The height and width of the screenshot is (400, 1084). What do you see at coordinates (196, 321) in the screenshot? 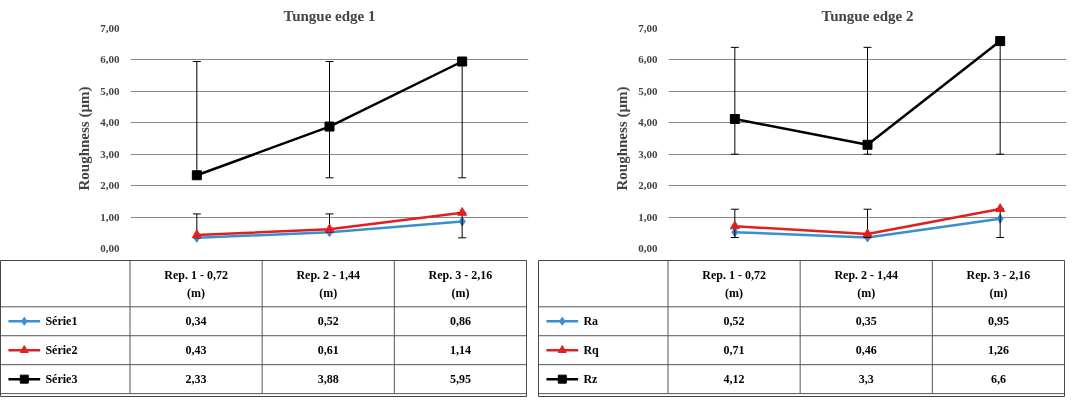
I see `data-label: 0,34` at bounding box center [196, 321].